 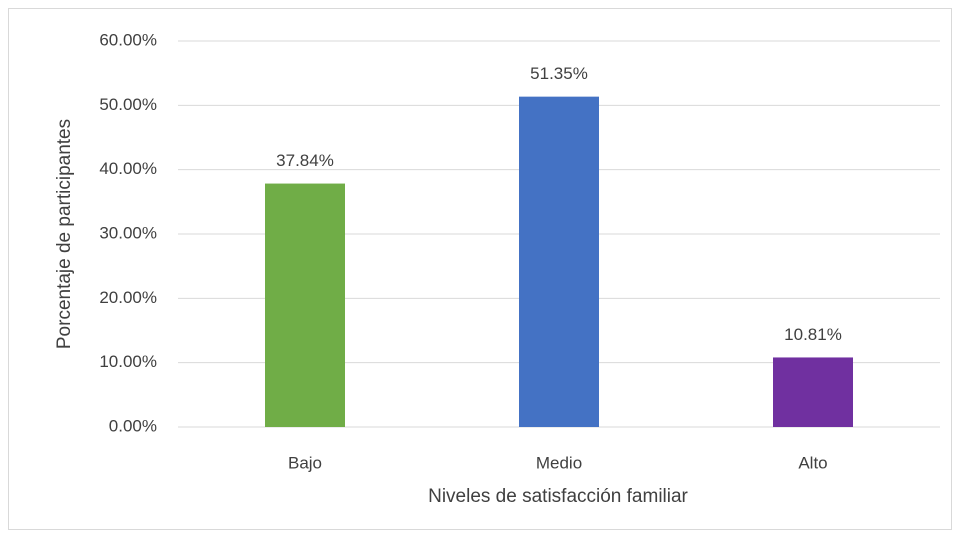 I want to click on y-tick-label: 40.00%, so click(x=128, y=168).